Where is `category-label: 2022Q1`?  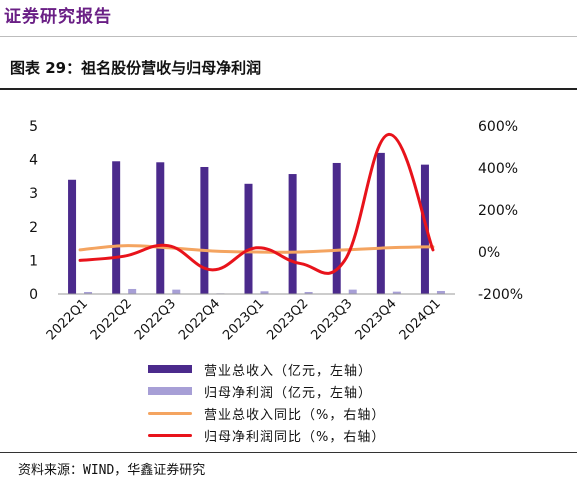 category-label: 2022Q1 is located at coordinates (67, 319).